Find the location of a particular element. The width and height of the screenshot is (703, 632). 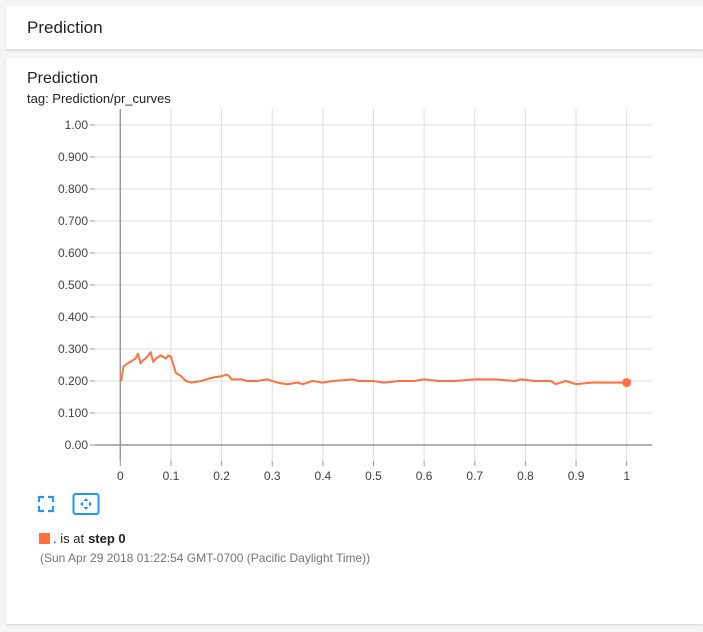

legend-entry: . is at step 0 is located at coordinates (82, 538).